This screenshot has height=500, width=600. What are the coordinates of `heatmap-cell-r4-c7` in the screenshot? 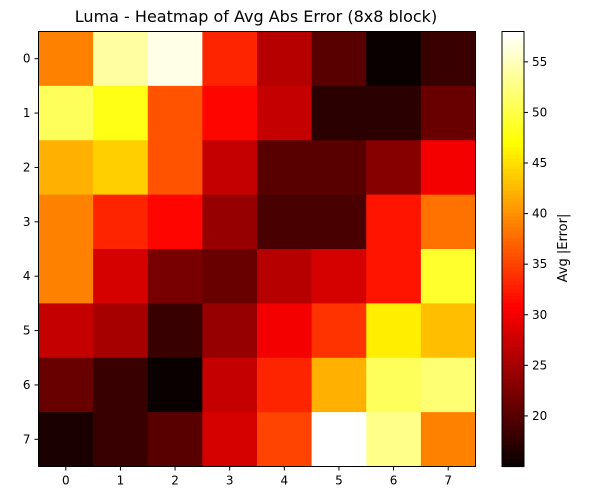 It's located at (448, 276).